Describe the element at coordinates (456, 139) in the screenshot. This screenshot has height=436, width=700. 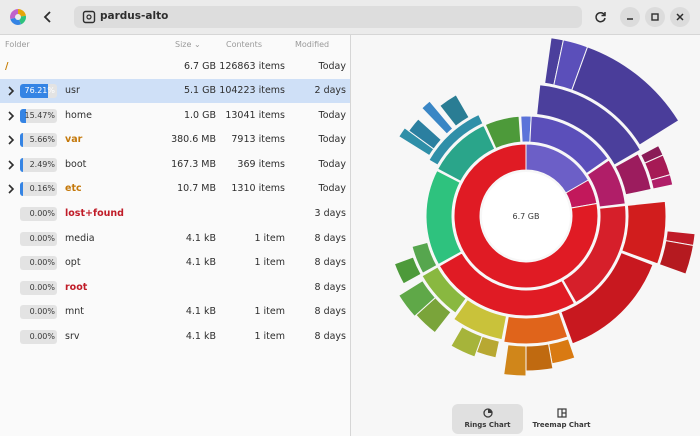
I see `ring-segment-p` at that location.